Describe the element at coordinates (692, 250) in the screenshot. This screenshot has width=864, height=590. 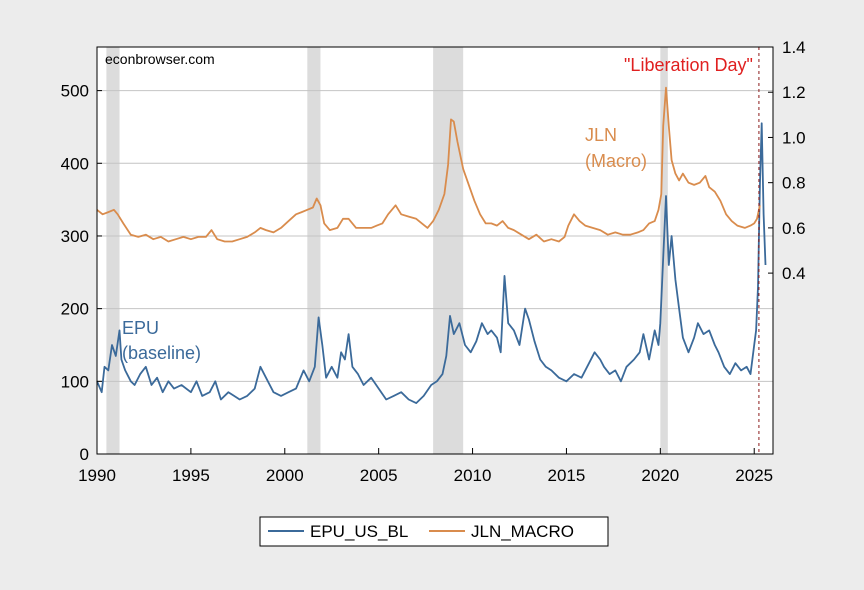
I see `event-marker: "Liberation Day"` at that location.